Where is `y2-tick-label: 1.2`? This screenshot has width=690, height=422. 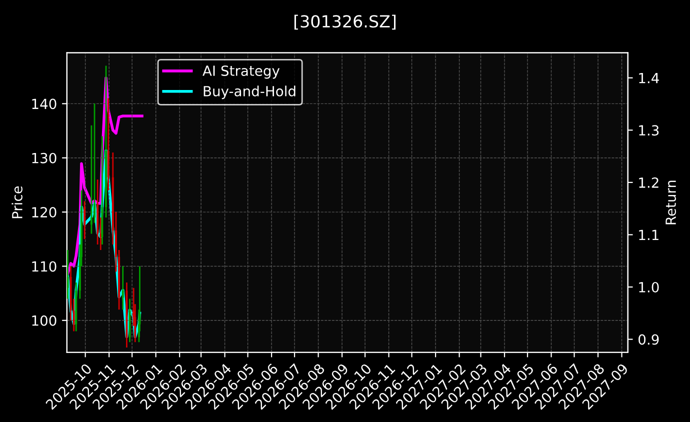
y2-tick-label: 1.2 is located at coordinates (648, 182).